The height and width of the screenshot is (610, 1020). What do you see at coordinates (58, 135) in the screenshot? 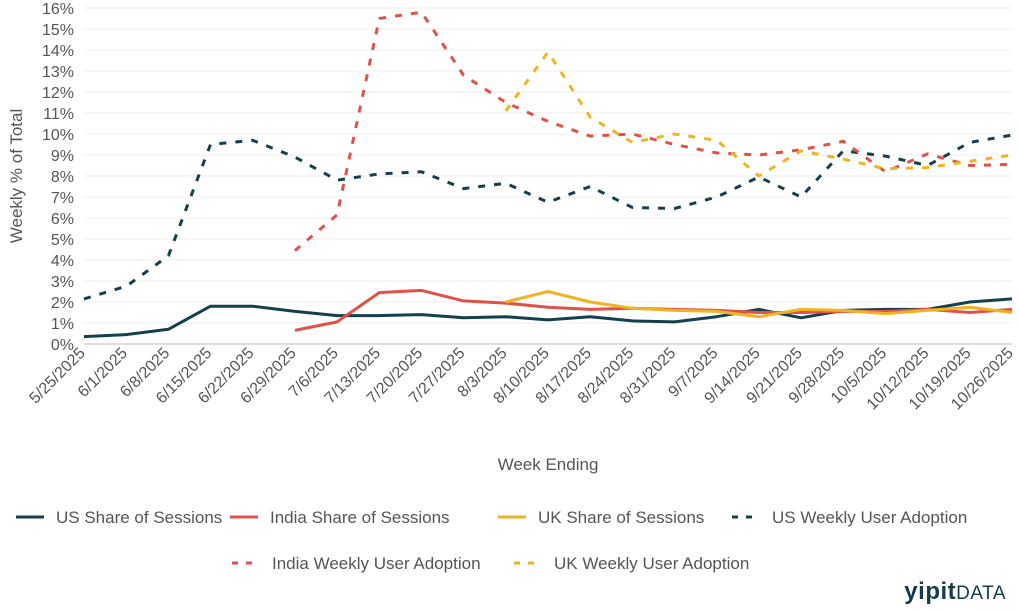
I see `y-tick-label: 10%` at bounding box center [58, 135].